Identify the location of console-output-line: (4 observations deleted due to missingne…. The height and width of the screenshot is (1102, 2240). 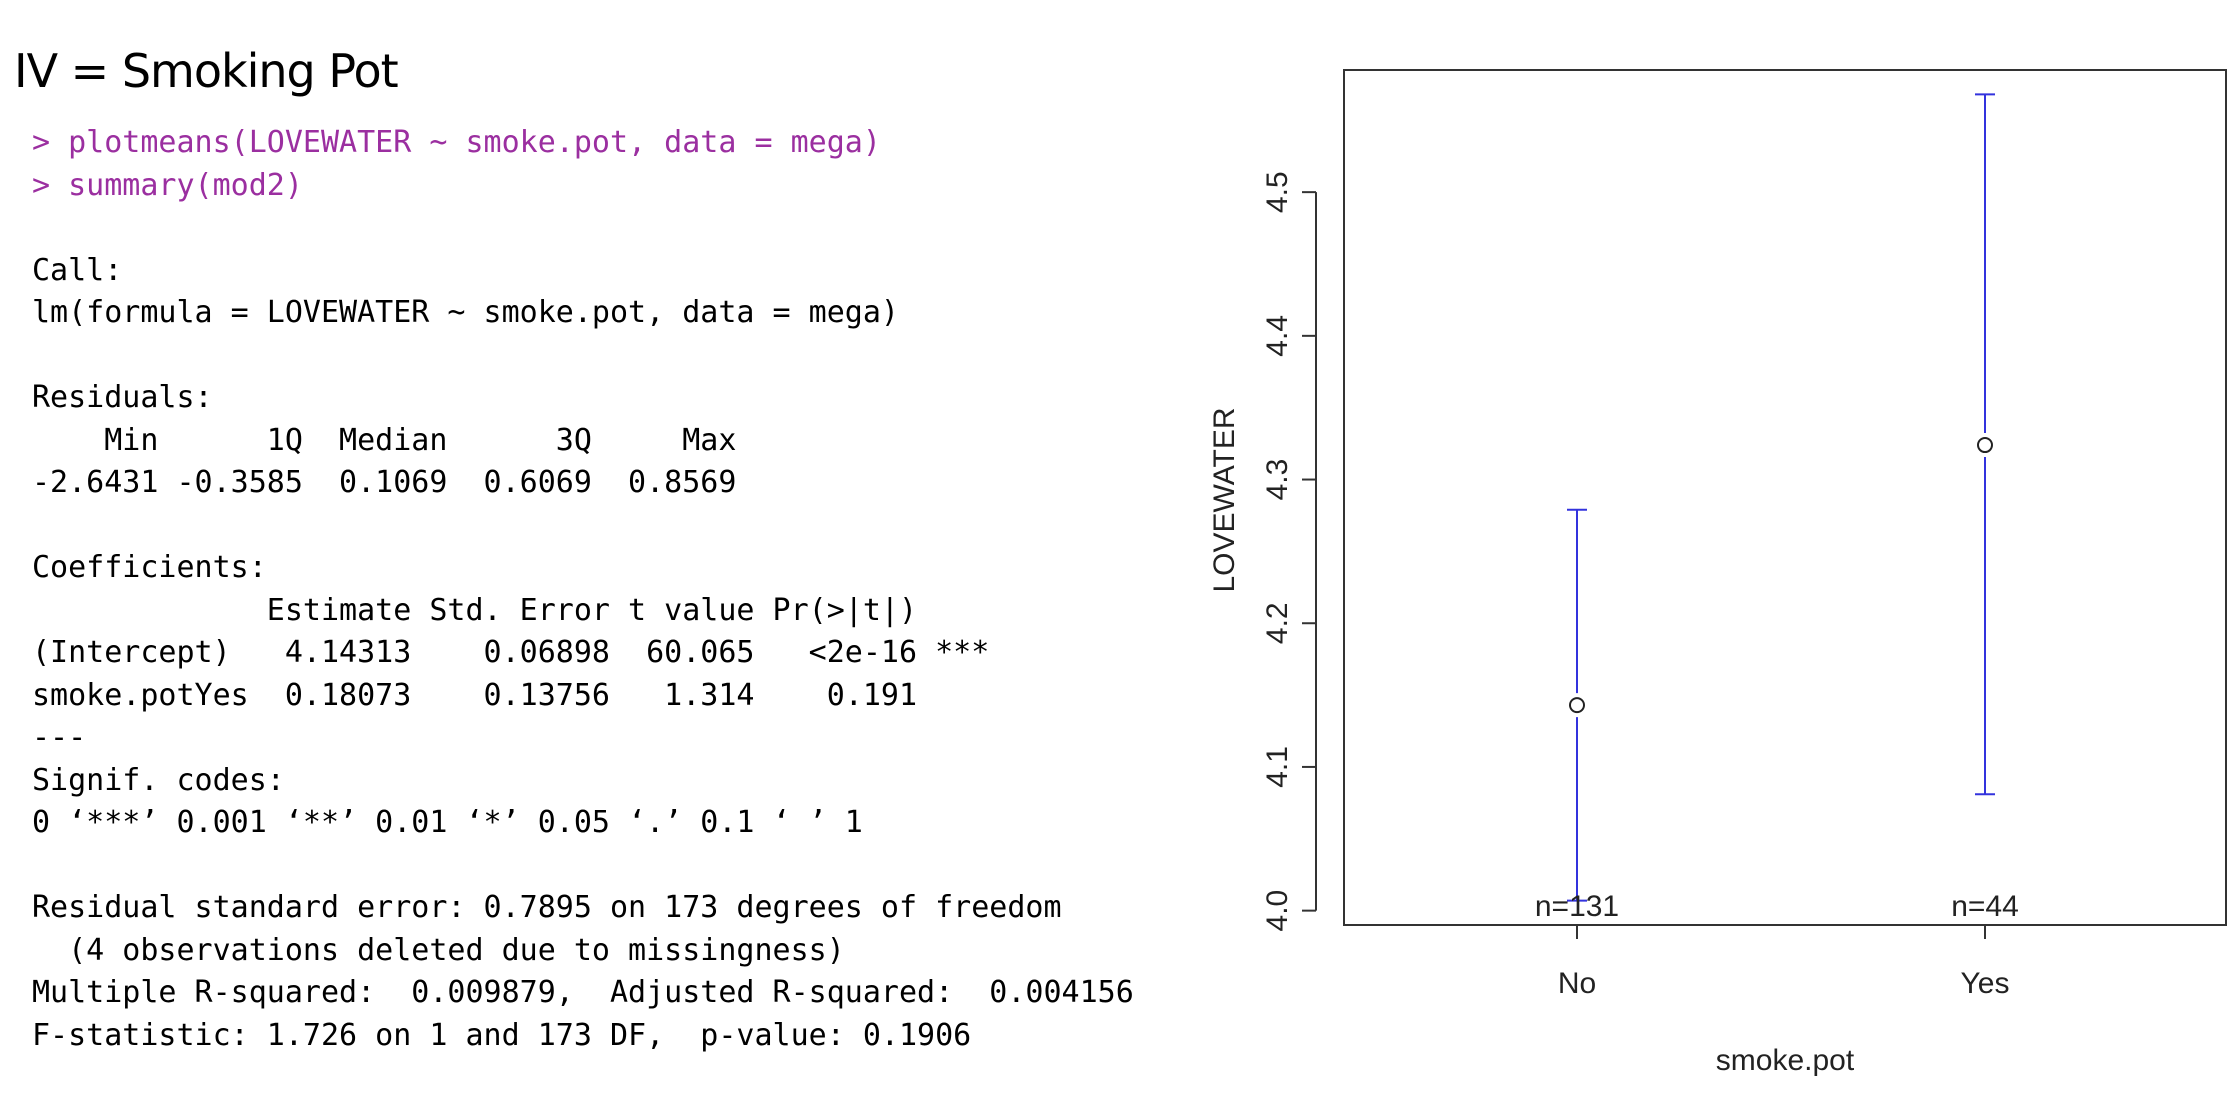
(438, 950).